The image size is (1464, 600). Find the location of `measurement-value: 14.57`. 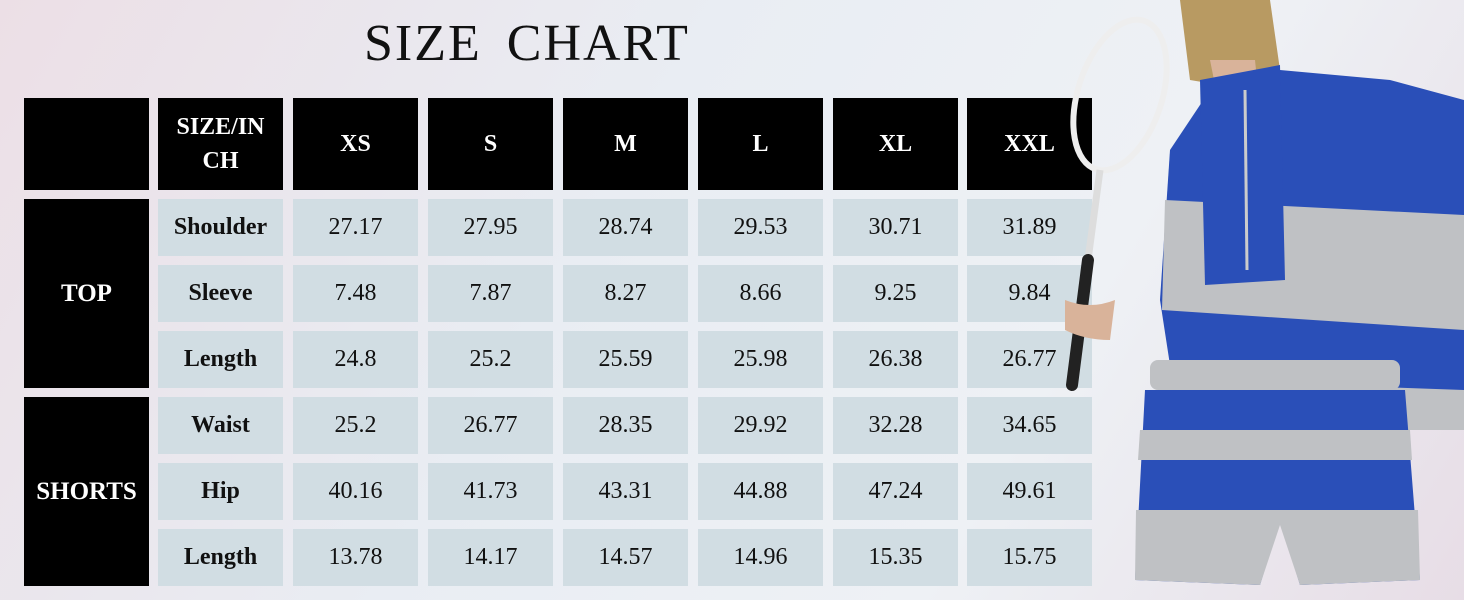

measurement-value: 14.57 is located at coordinates (625, 557).